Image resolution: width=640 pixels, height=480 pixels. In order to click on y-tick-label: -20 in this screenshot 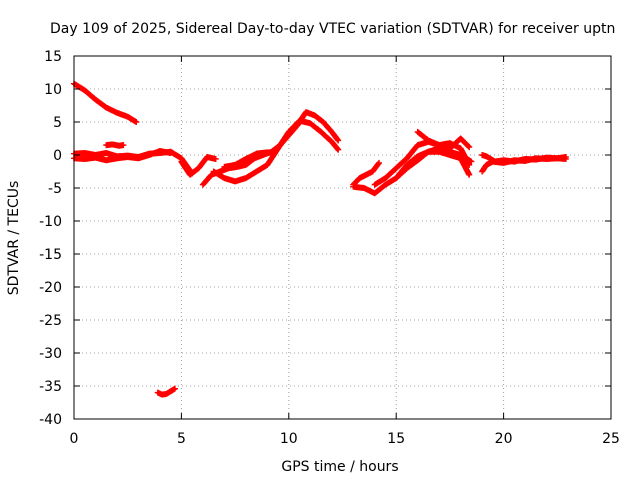, I will do `click(50, 288)`.